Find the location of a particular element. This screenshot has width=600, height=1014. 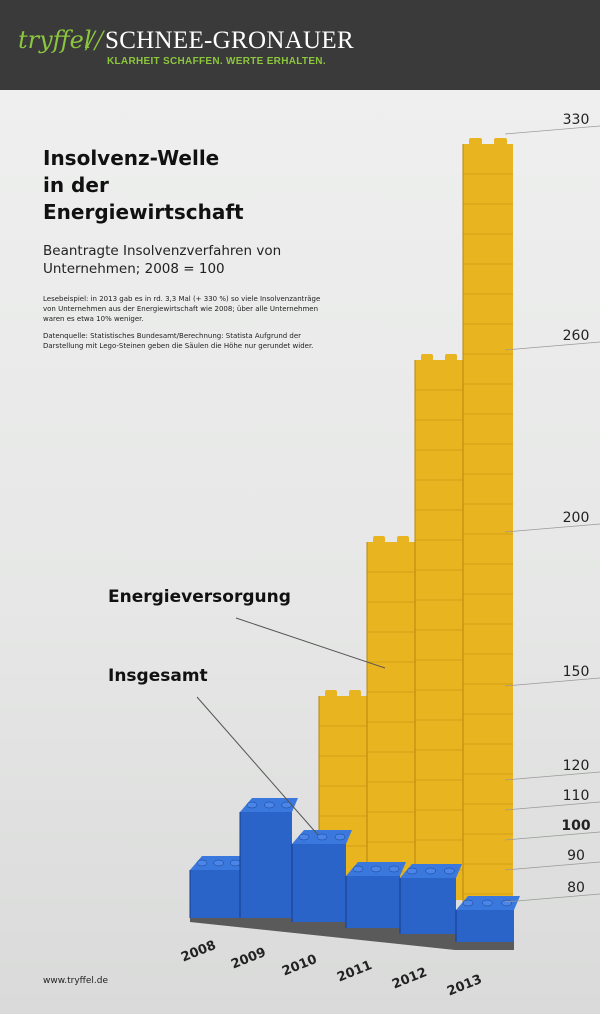

title-line: in der is located at coordinates (76, 185).